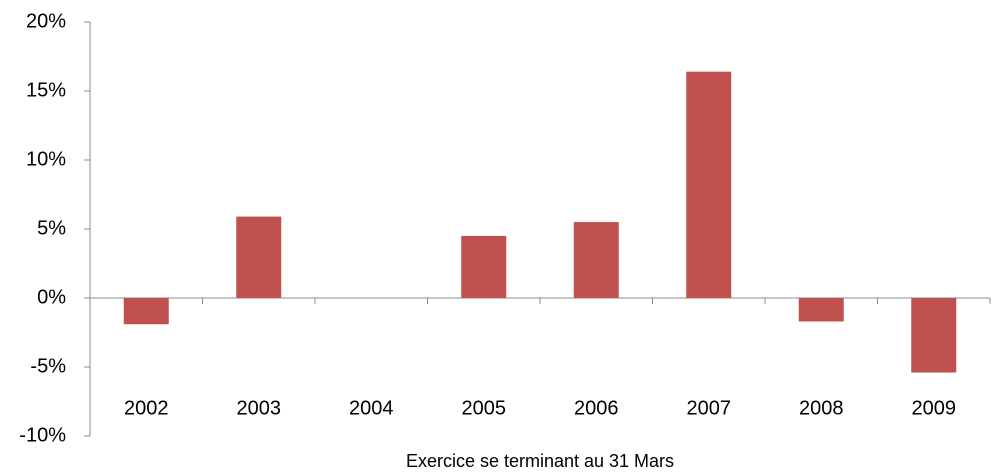 This screenshot has width=996, height=472. Describe the element at coordinates (46, 21) in the screenshot. I see `y-tick-label: 20%` at that location.